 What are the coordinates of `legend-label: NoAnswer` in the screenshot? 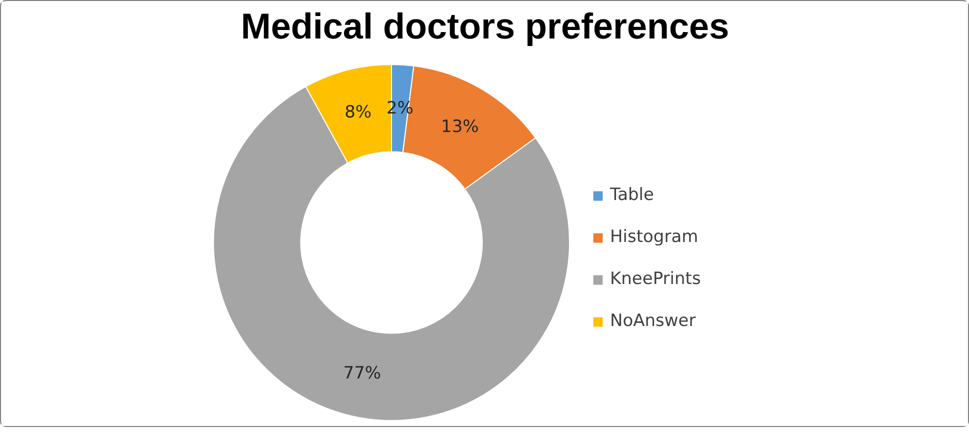 It's located at (653, 321).